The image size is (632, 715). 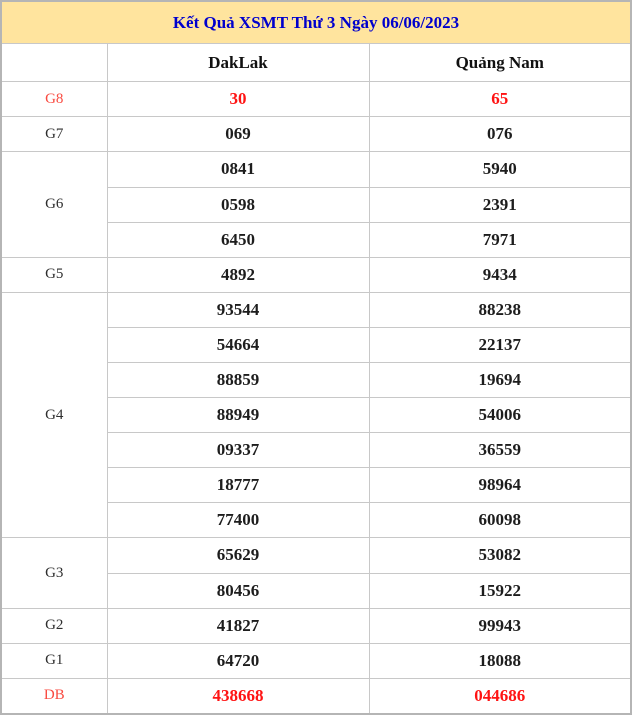 What do you see at coordinates (500, 415) in the screenshot?
I see `result-value-g4-col2-4: 54006` at bounding box center [500, 415].